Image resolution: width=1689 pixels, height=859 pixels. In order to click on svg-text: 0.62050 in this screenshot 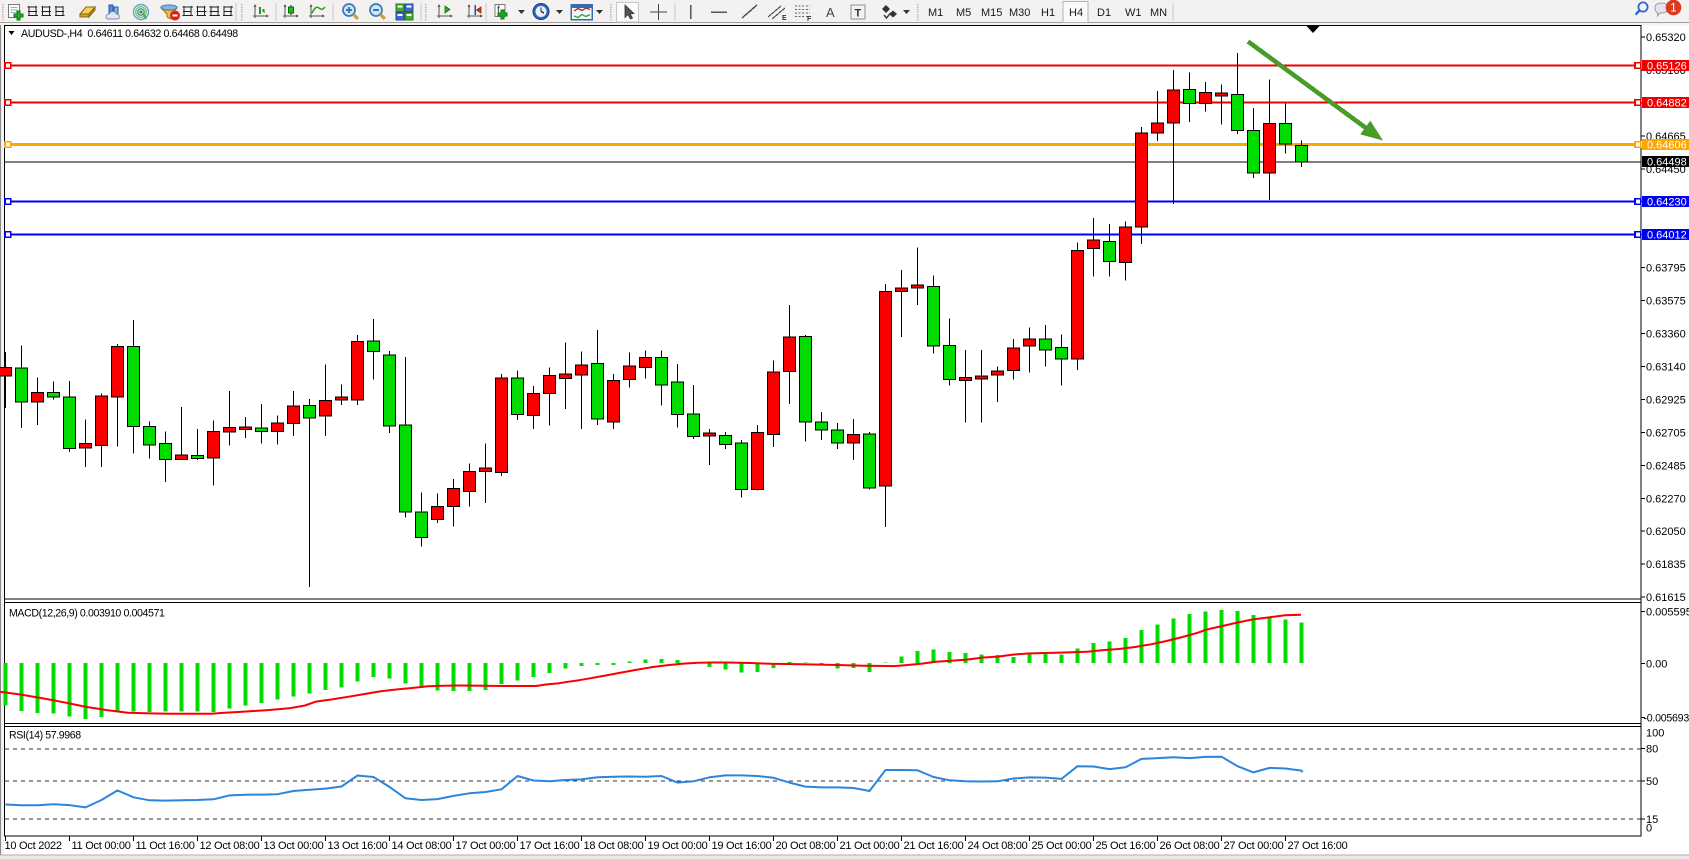, I will do `click(1666, 532)`.